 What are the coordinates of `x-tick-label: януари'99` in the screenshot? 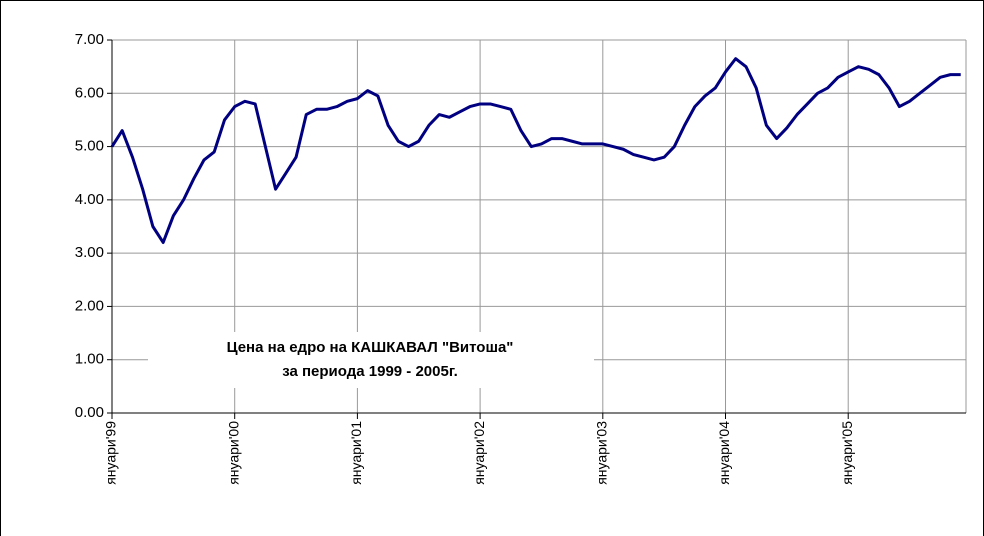 It's located at (111, 453).